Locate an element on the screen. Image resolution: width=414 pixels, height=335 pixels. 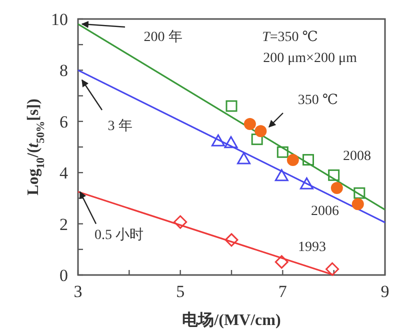
series-label: 1993 is located at coordinates (312, 247).